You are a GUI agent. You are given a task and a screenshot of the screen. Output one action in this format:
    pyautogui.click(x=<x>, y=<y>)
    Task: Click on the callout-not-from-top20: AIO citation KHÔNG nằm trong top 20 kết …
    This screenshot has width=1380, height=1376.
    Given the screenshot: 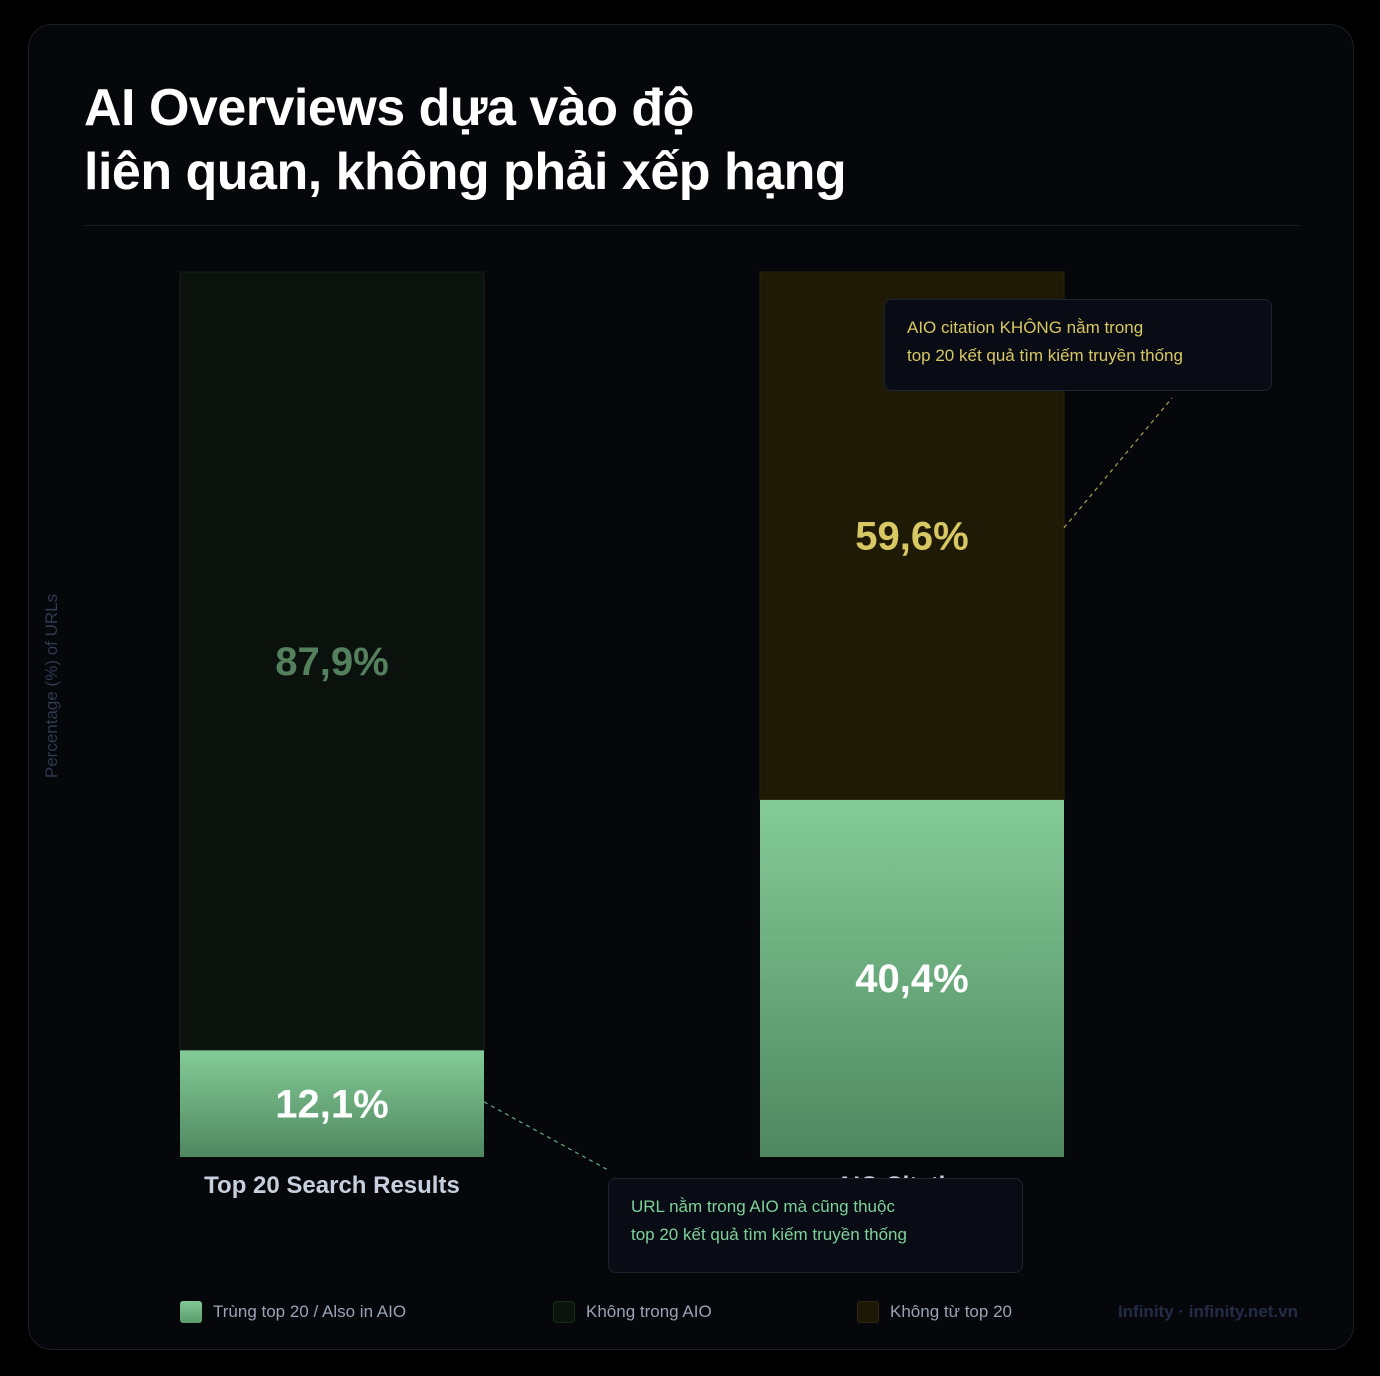 What is the action you would take?
    pyautogui.click(x=1078, y=345)
    